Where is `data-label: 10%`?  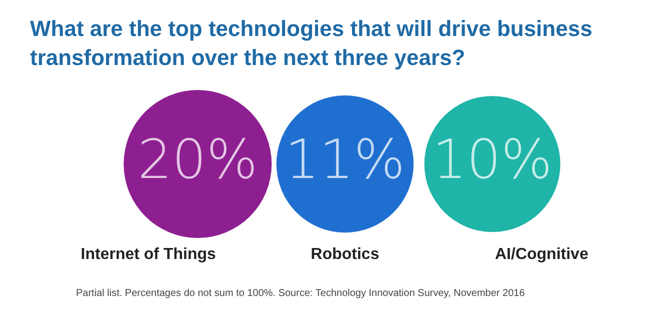
data-label: 10% is located at coordinates (492, 160).